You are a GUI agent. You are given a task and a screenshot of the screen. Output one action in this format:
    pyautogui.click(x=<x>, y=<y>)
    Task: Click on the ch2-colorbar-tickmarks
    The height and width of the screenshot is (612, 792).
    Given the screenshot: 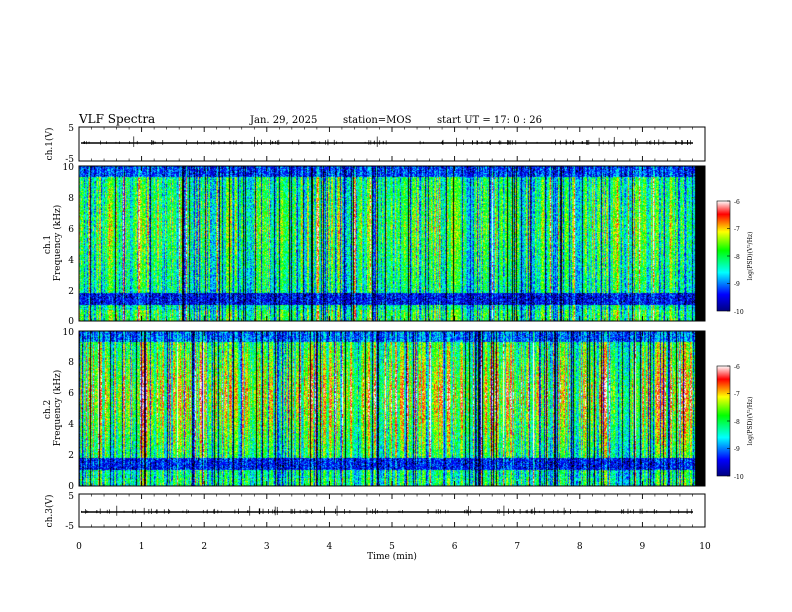 What is the action you would take?
    pyautogui.click(x=728, y=421)
    